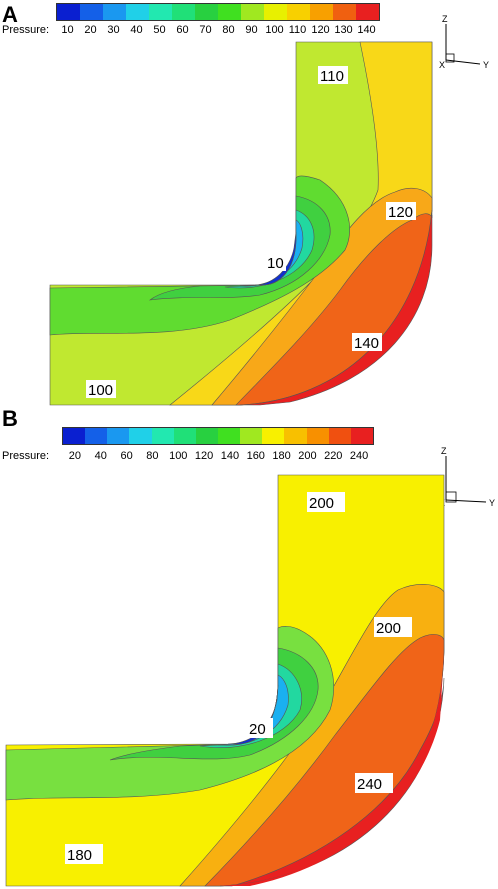 Image resolution: width=498 pixels, height=889 pixels. Describe the element at coordinates (333, 456) in the screenshot. I see `colorbar-tick-label: 220` at that location.